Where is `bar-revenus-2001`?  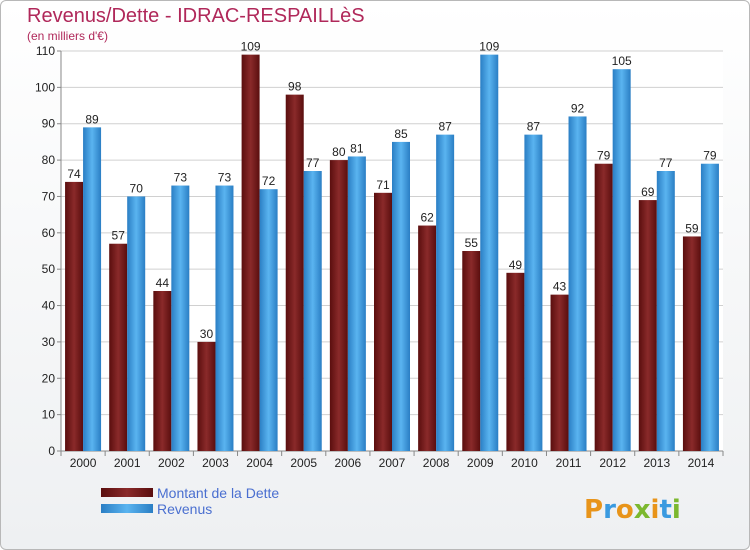
bar-revenus-2001 is located at coordinates (136, 323).